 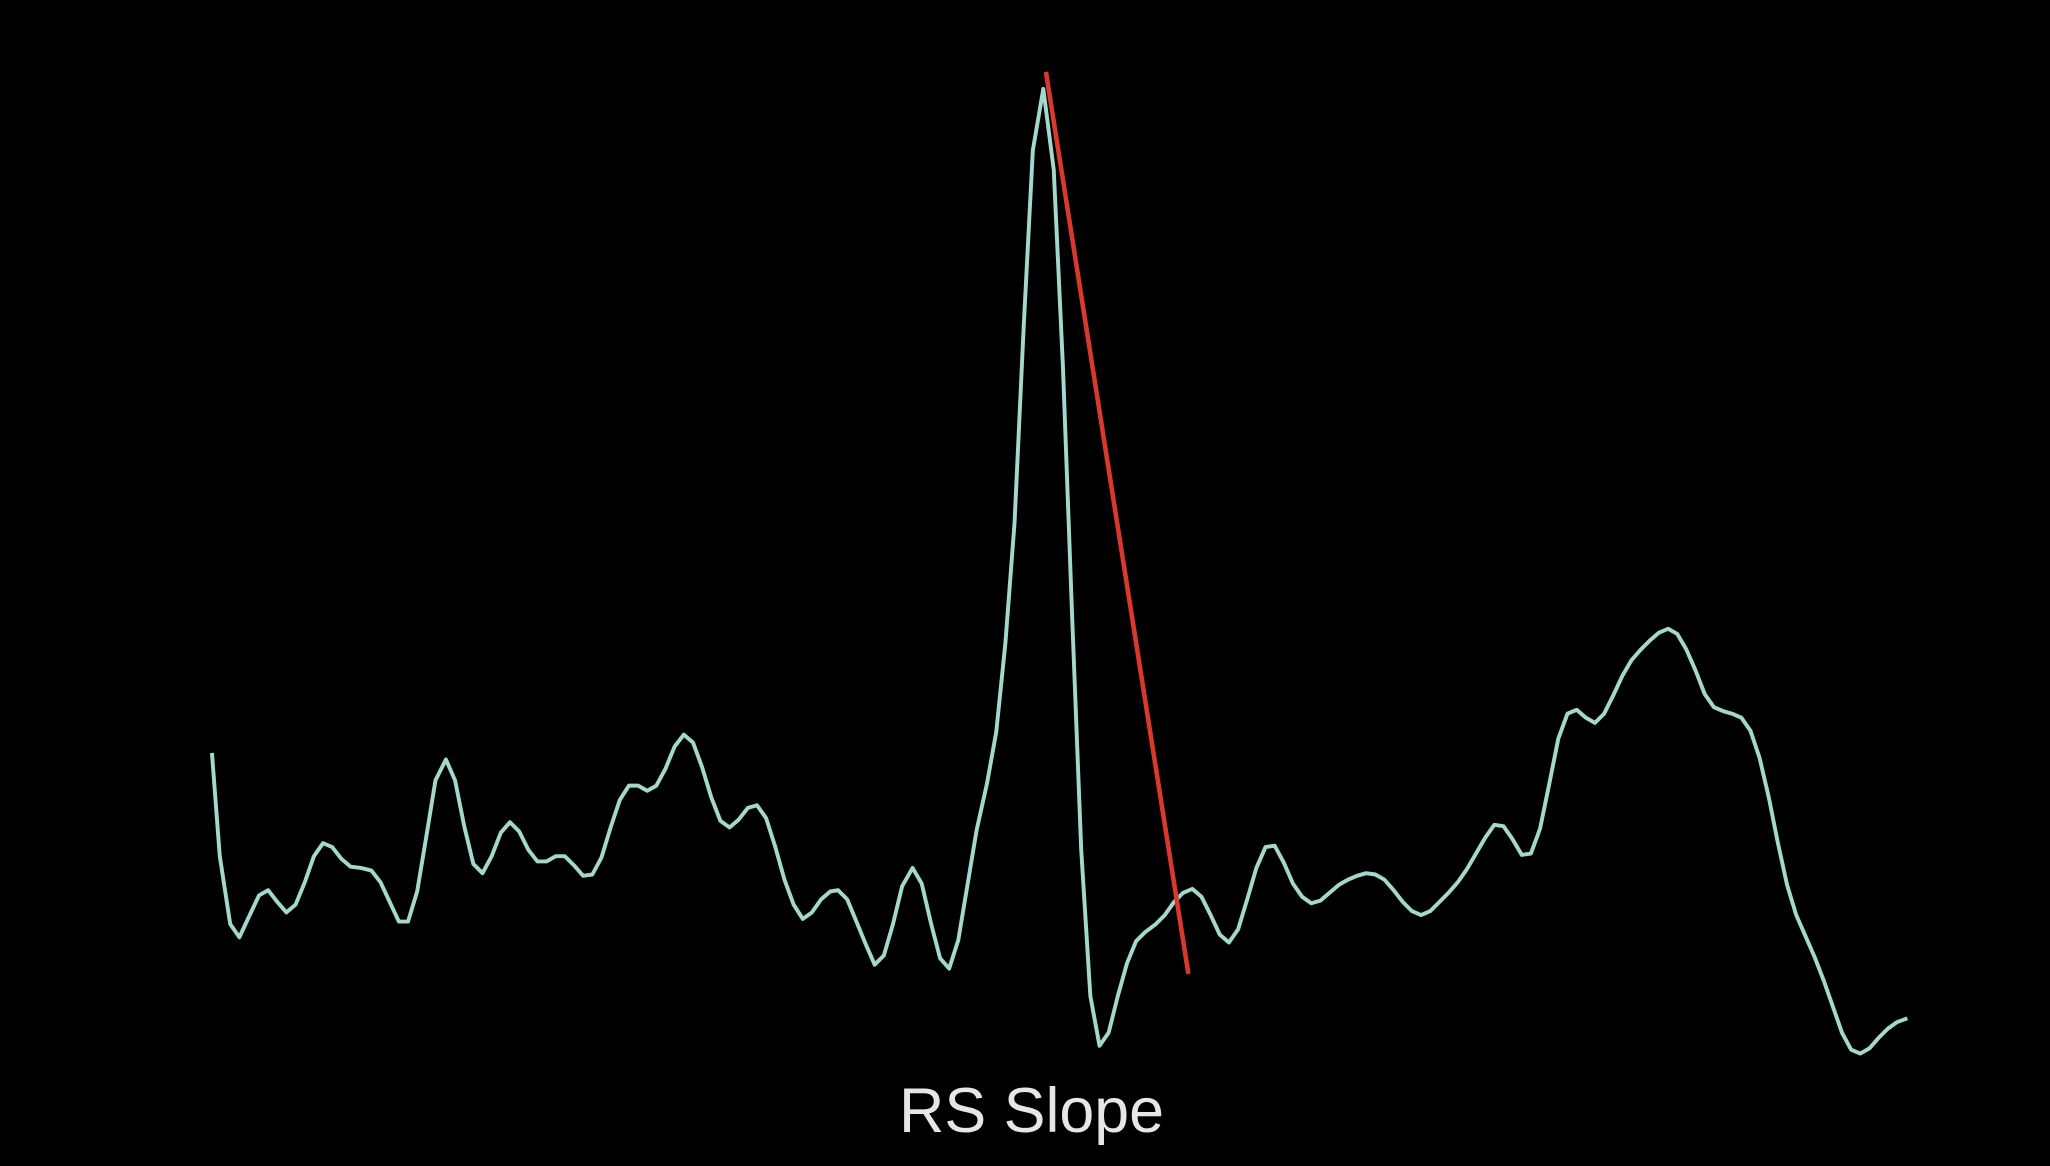 I want to click on caption: RS Slope, so click(x=1031, y=1111).